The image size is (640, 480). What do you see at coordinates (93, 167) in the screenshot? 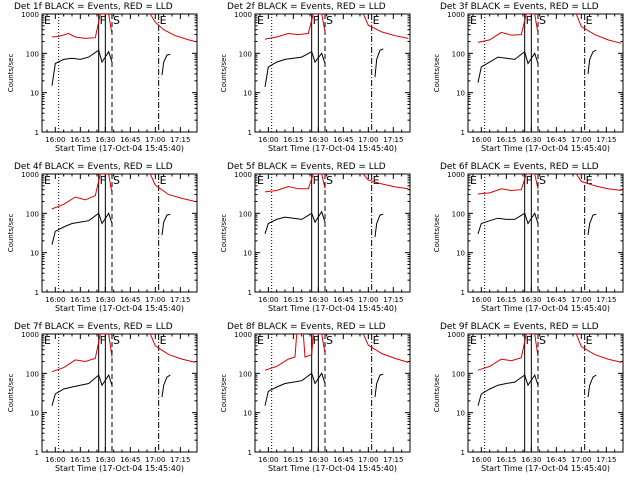
I see `chart-title: Det 4f BLACK = Events, RED = LLD` at bounding box center [93, 167].